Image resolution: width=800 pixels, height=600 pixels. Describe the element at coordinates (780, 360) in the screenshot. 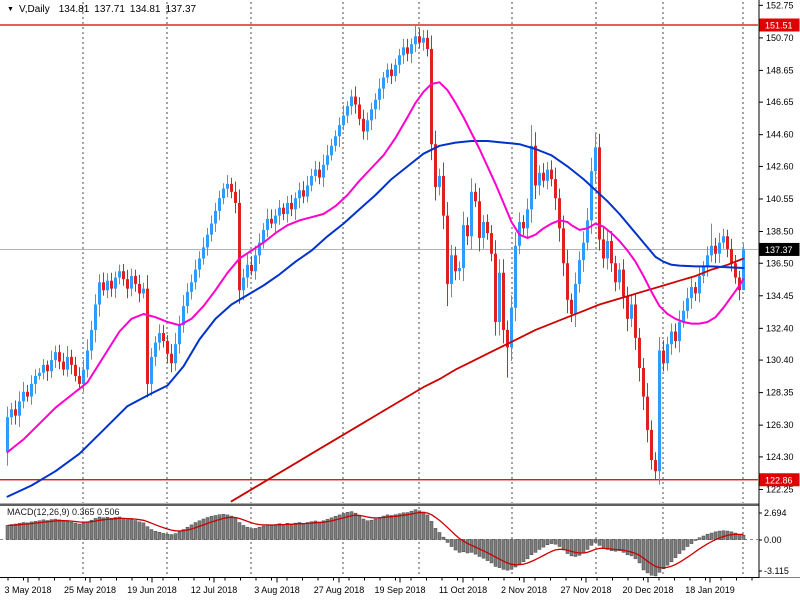

I see `price-axis-label: 130.40` at that location.